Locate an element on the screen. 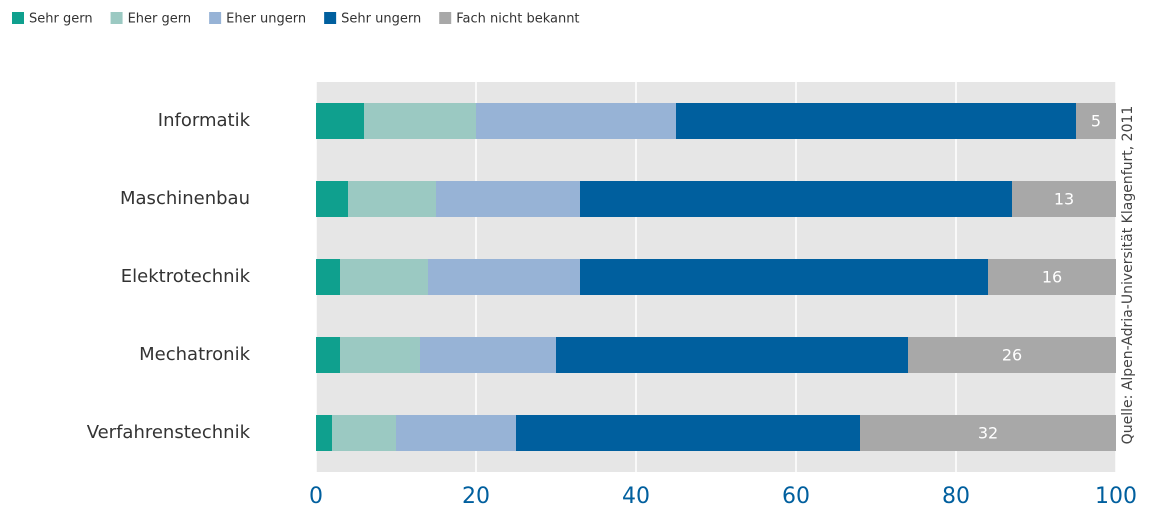 This screenshot has width=1150, height=514. data-label: 16 is located at coordinates (1052, 277).